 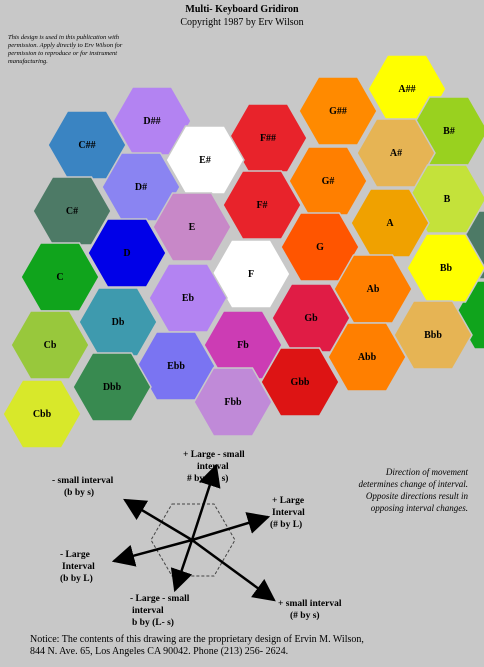 I want to click on label-upper-left: - small interval, so click(x=83, y=481).